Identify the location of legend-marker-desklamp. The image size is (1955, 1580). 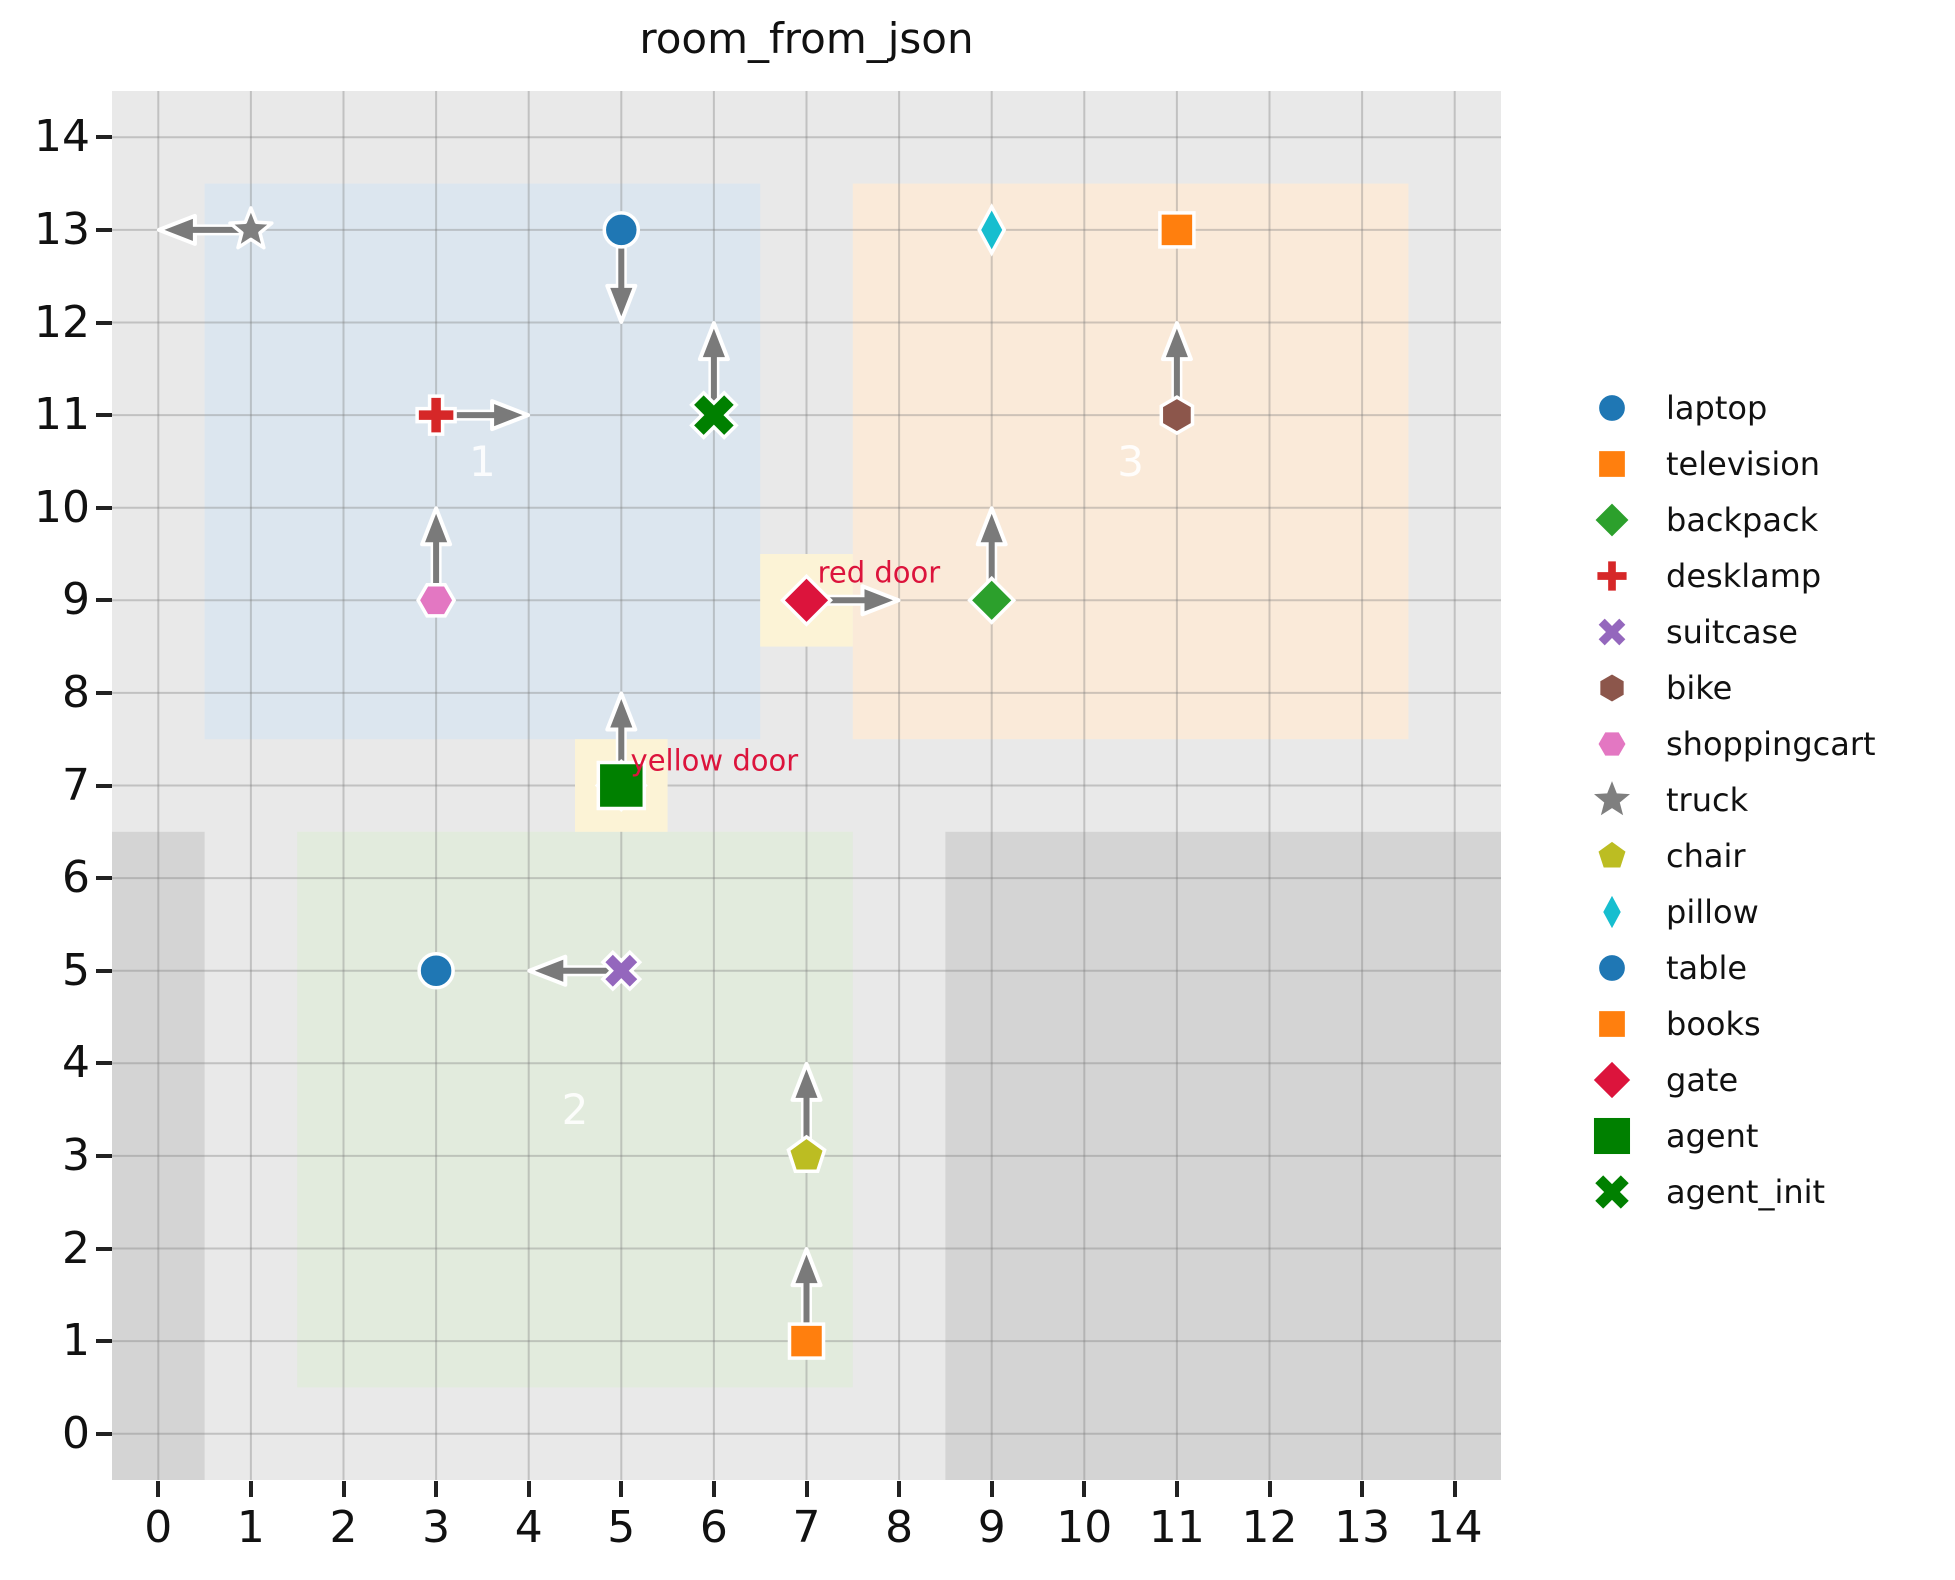
(1612, 576).